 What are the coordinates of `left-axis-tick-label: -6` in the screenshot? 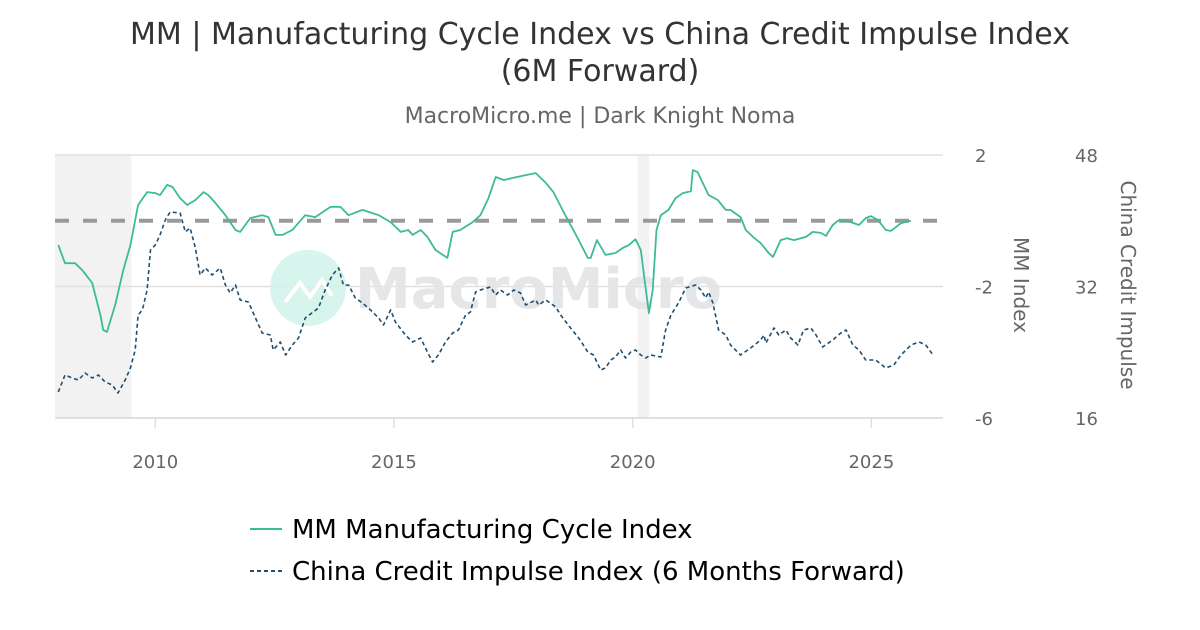 It's located at (984, 419).